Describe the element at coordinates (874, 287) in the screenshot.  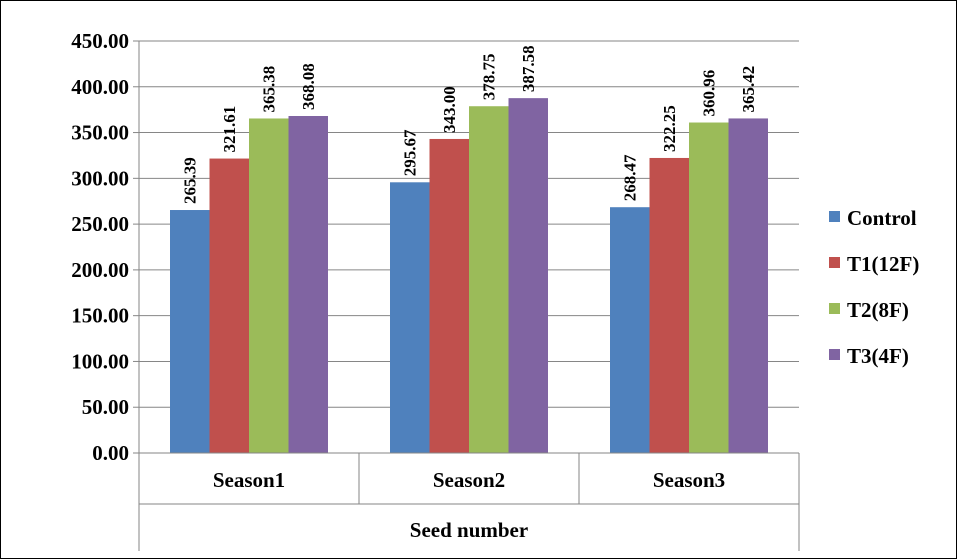
I see `legend: Control T1(12F) T2(8F) T3(4F)` at that location.